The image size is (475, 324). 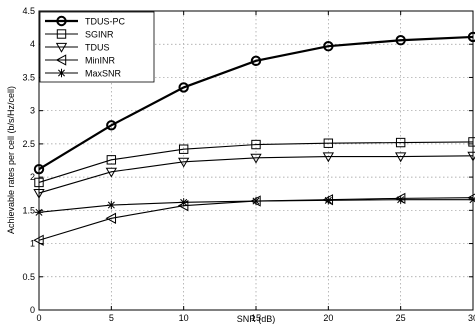 I want to click on legend-item: TDUS, so click(x=77, y=48).